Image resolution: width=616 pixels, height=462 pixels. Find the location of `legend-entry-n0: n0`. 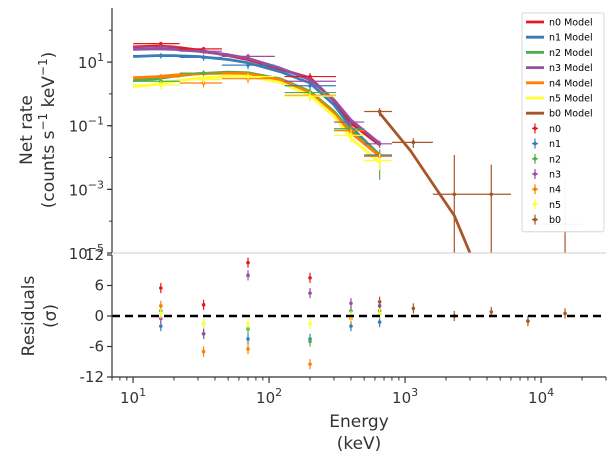

legend-entry-n0: n0 is located at coordinates (546, 129).